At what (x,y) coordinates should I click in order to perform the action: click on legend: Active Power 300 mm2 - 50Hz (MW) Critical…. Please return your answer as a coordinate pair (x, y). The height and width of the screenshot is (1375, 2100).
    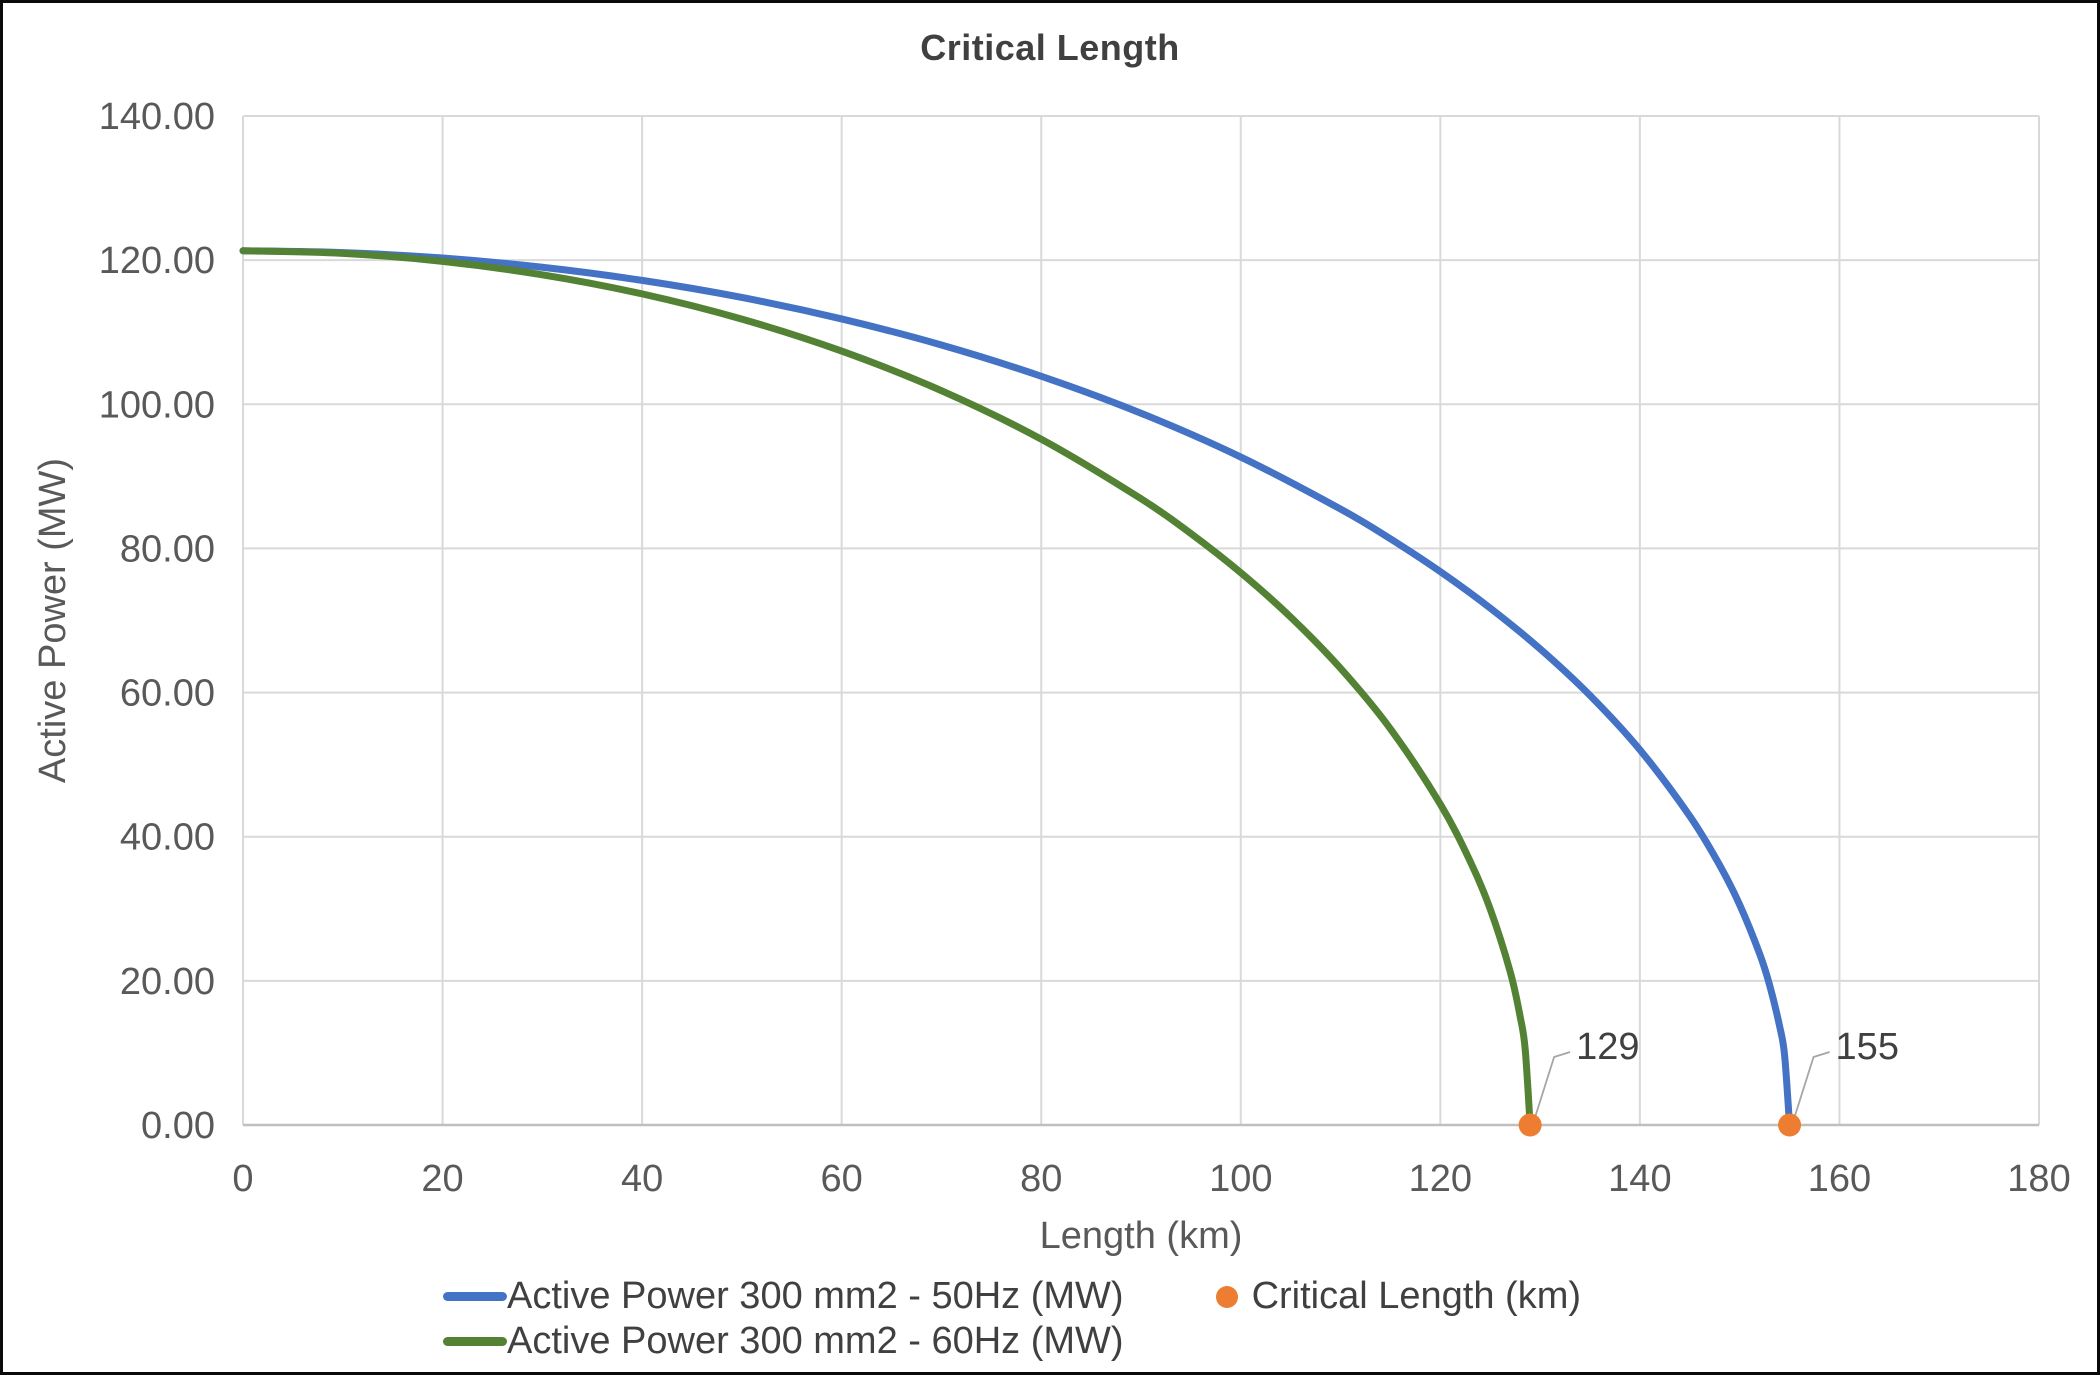
    Looking at the image, I should click on (1012, 1319).